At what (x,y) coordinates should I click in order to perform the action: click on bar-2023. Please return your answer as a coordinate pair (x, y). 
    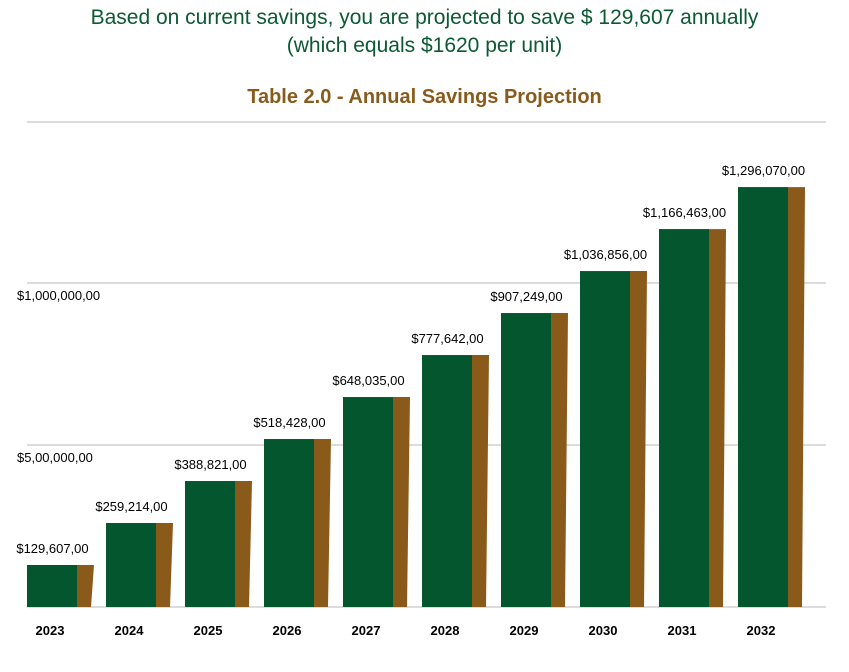
    Looking at the image, I should click on (52, 586).